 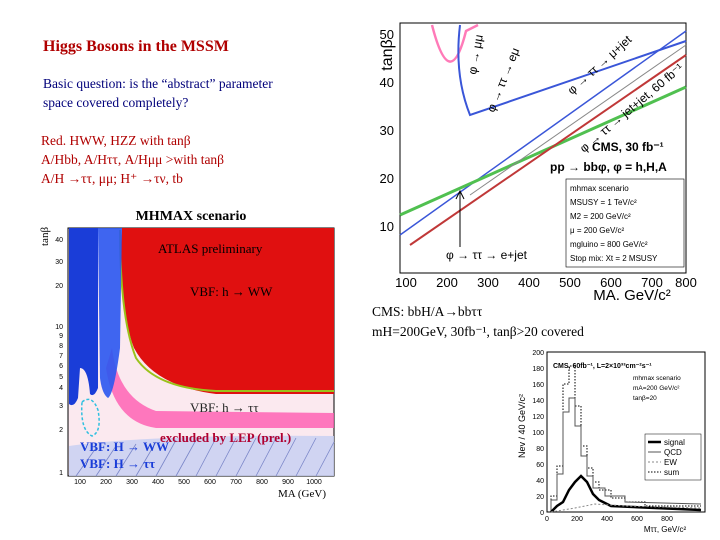 What do you see at coordinates (210, 248) in the screenshot?
I see `atlas-preliminary-label: ATLAS preliminary` at bounding box center [210, 248].